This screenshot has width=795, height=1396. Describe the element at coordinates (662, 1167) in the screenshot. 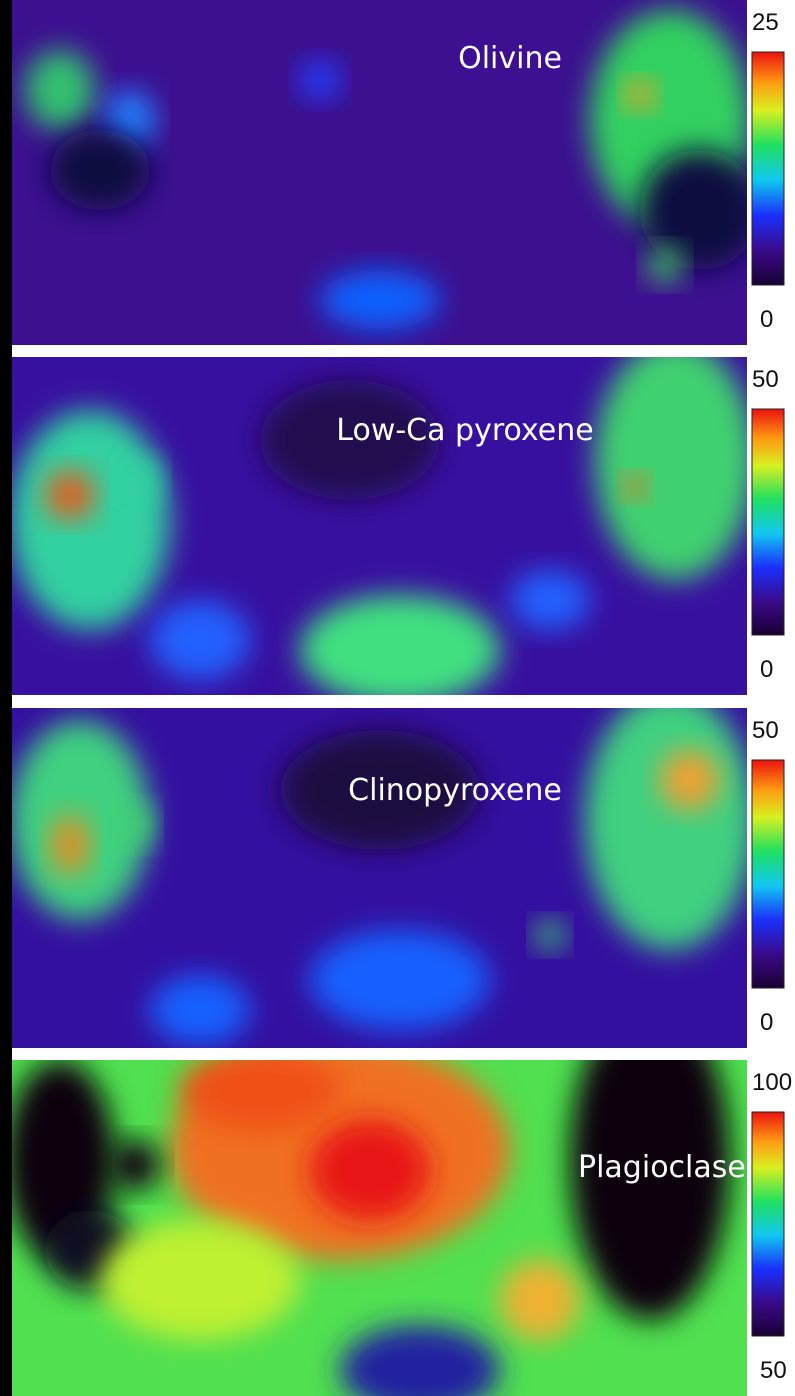

I see `panel-label: Plagioclase` at that location.